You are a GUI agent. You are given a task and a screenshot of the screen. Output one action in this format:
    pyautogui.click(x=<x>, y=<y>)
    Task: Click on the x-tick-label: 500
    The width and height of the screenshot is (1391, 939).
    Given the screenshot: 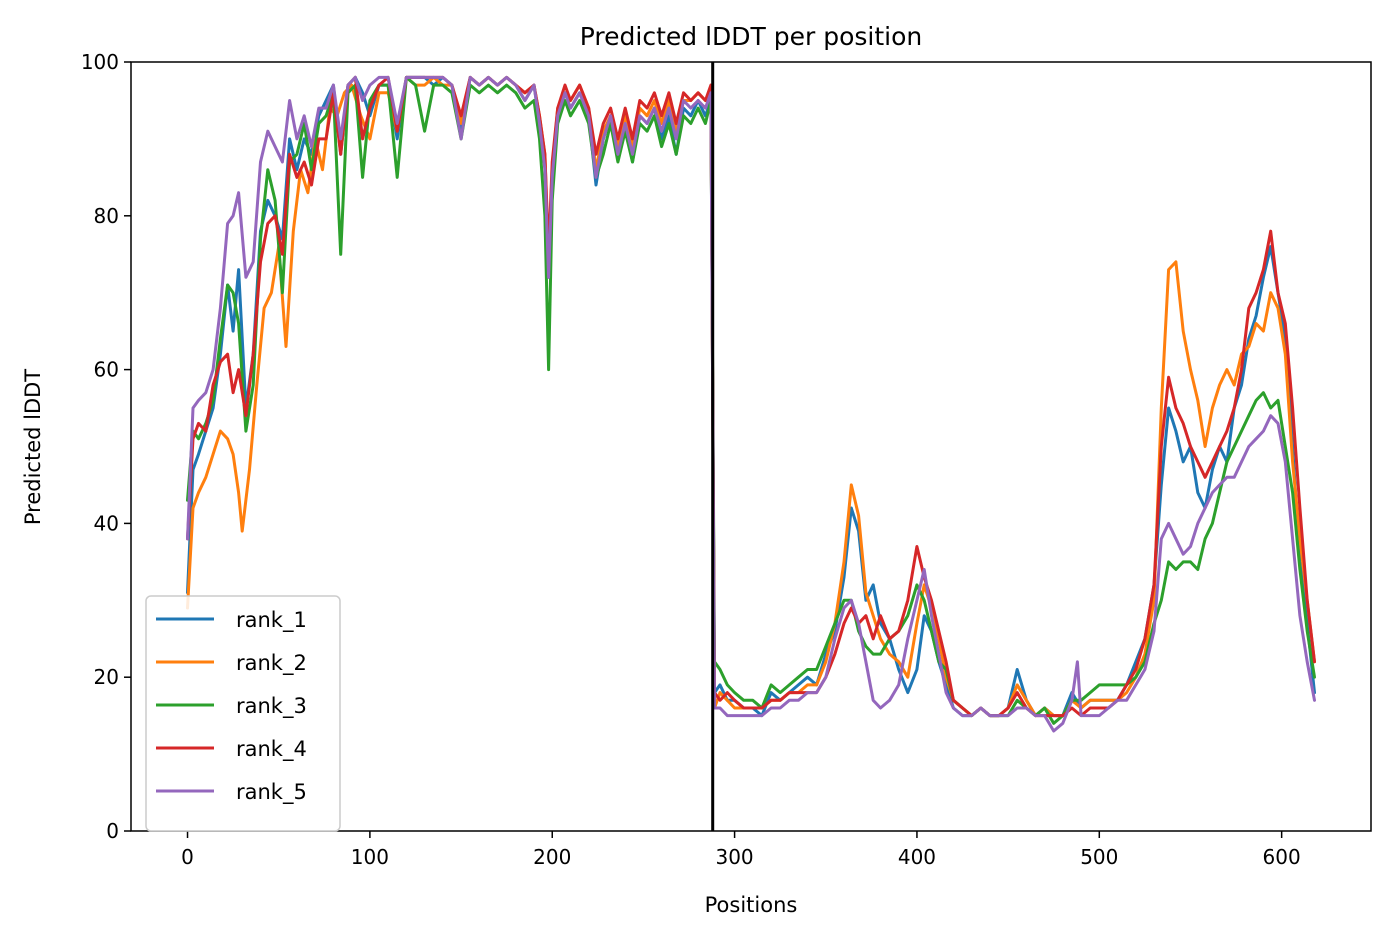 What is the action you would take?
    pyautogui.click(x=1099, y=857)
    